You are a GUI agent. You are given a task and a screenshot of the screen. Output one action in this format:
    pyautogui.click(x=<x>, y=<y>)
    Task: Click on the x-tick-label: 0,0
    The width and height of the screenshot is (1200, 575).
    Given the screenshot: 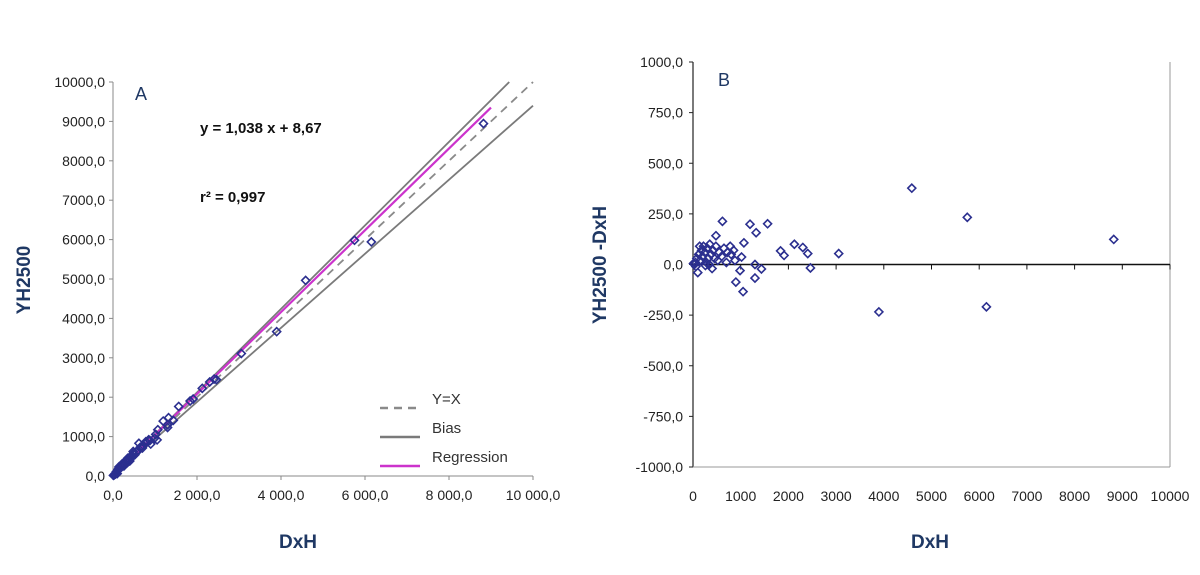 What is the action you would take?
    pyautogui.click(x=113, y=495)
    